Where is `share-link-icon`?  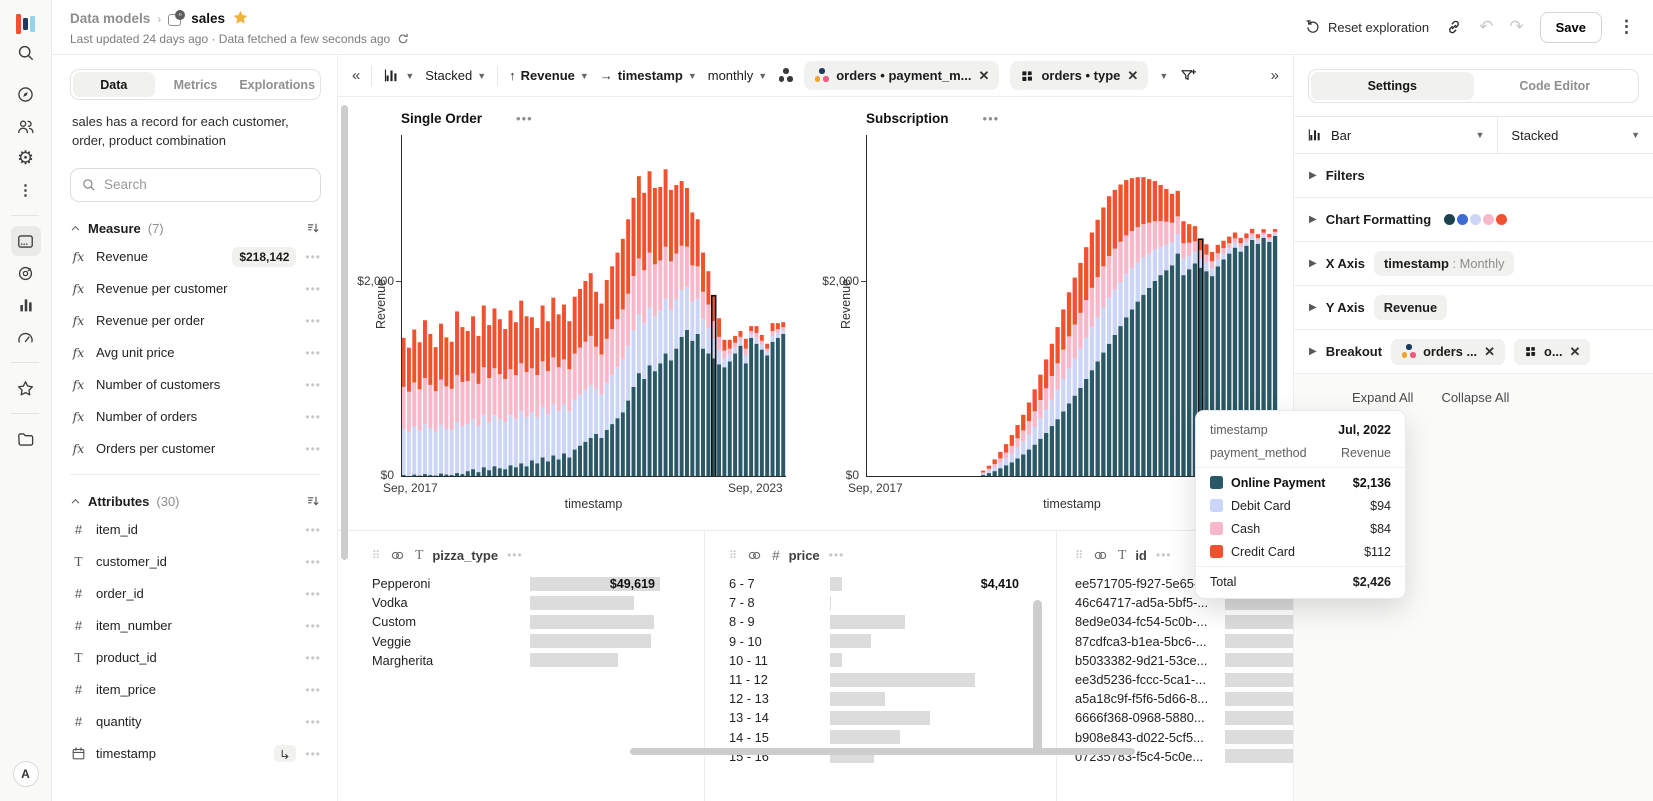
share-link-icon is located at coordinates (1454, 27).